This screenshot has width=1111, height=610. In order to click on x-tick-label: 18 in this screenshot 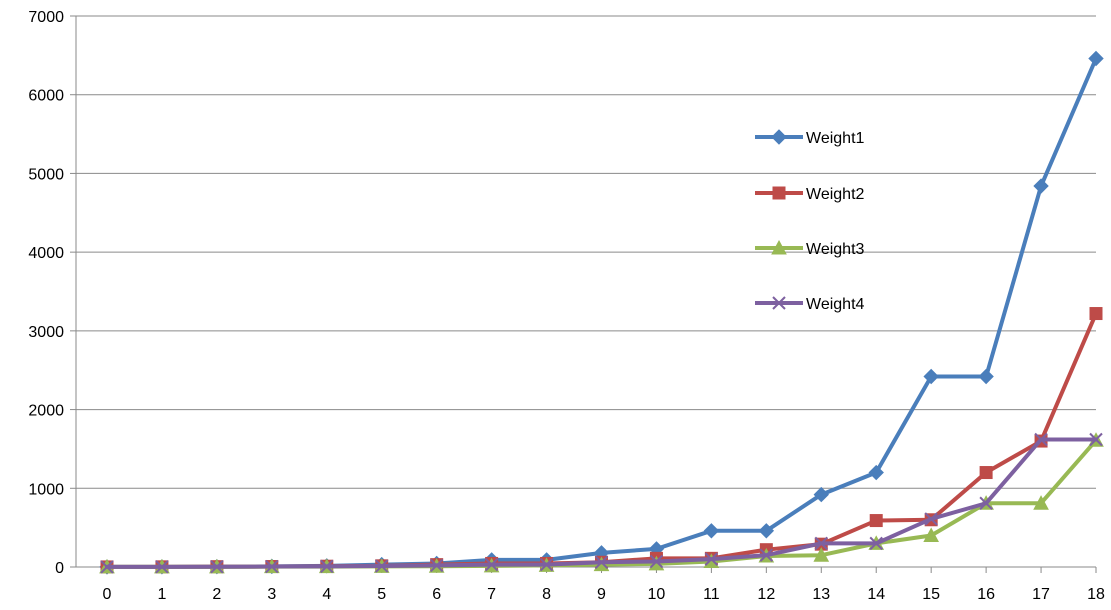, I will do `click(1096, 594)`.